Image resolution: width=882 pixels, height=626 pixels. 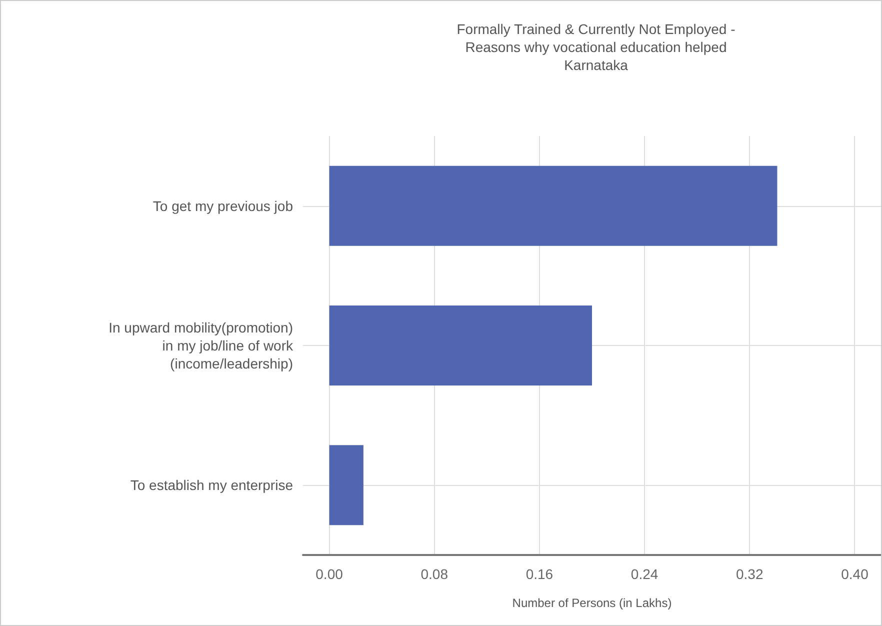 What do you see at coordinates (596, 47) in the screenshot?
I see `chart-title: Formally Trained & Currently Not Employed - Reasons why vocational education helped Karnataka` at bounding box center [596, 47].